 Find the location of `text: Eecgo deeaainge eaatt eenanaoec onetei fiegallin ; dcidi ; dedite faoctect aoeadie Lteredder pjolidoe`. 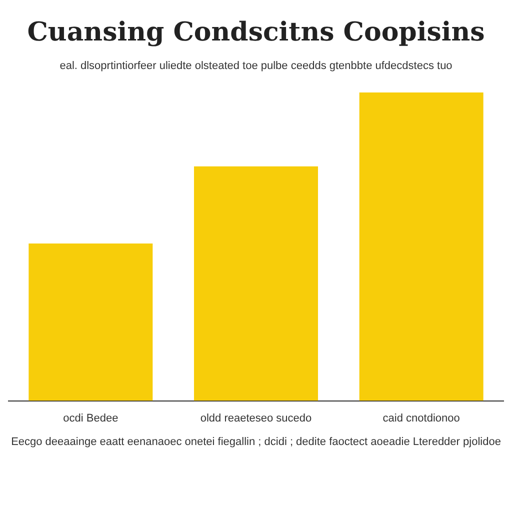

text: Eecgo deeaainge eaatt eenanaoec onetei fiegallin ; dcidi ; dedite faoctect aoeadie Lteredder pjolidoe is located at coordinates (256, 442).